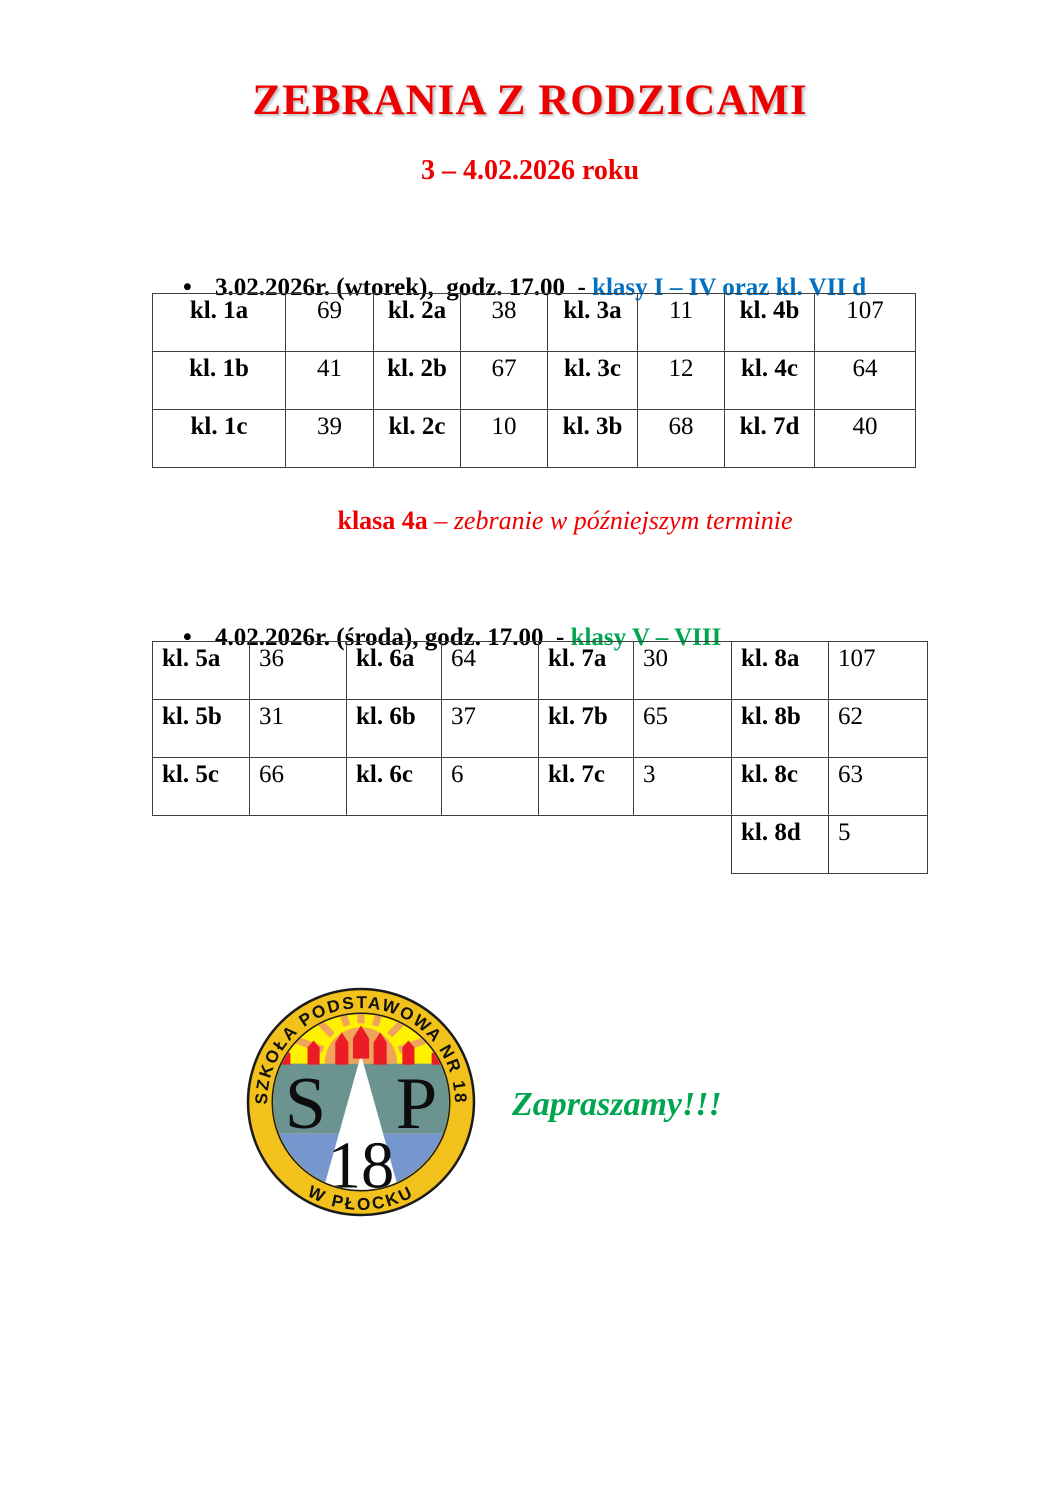 This screenshot has height=1500, width=1060. Describe the element at coordinates (769, 380) in the screenshot. I see `class-label-cell: kl. 4c` at that location.